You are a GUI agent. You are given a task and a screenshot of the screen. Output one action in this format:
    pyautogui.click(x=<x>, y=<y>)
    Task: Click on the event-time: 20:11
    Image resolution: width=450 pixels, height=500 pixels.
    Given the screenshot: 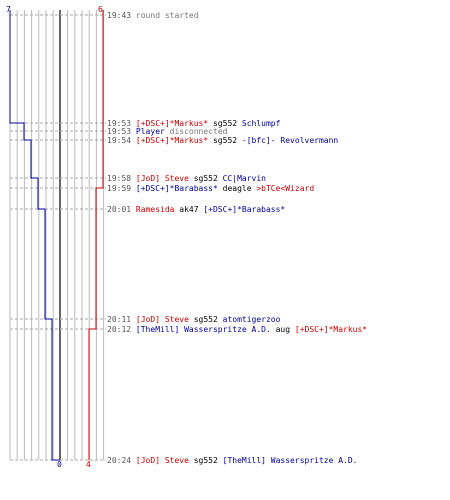 What is the action you would take?
    pyautogui.click(x=119, y=319)
    